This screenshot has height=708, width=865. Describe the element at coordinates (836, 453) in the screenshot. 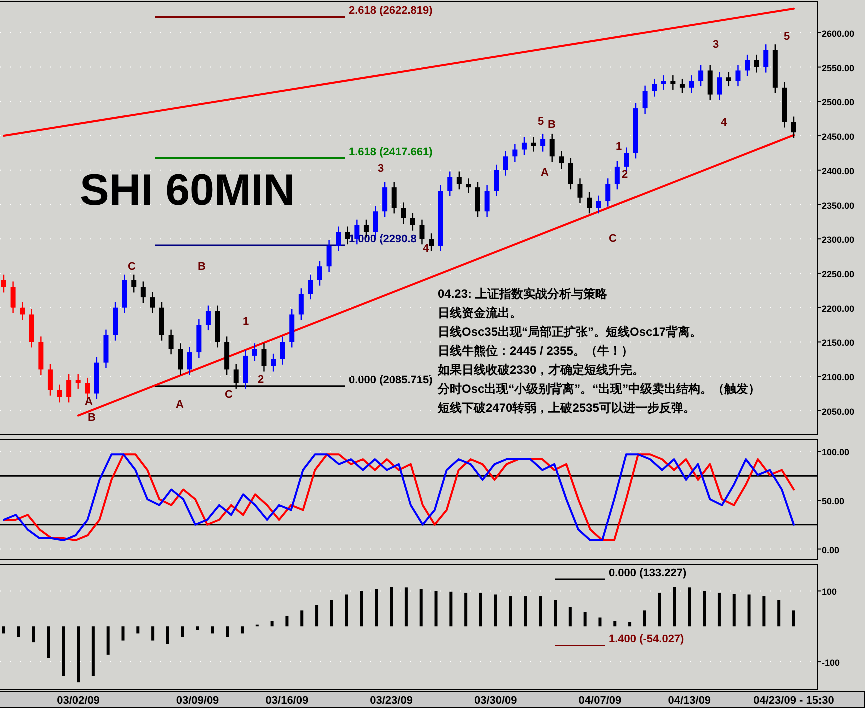

I see `y-tick-label: 100.00` at that location.